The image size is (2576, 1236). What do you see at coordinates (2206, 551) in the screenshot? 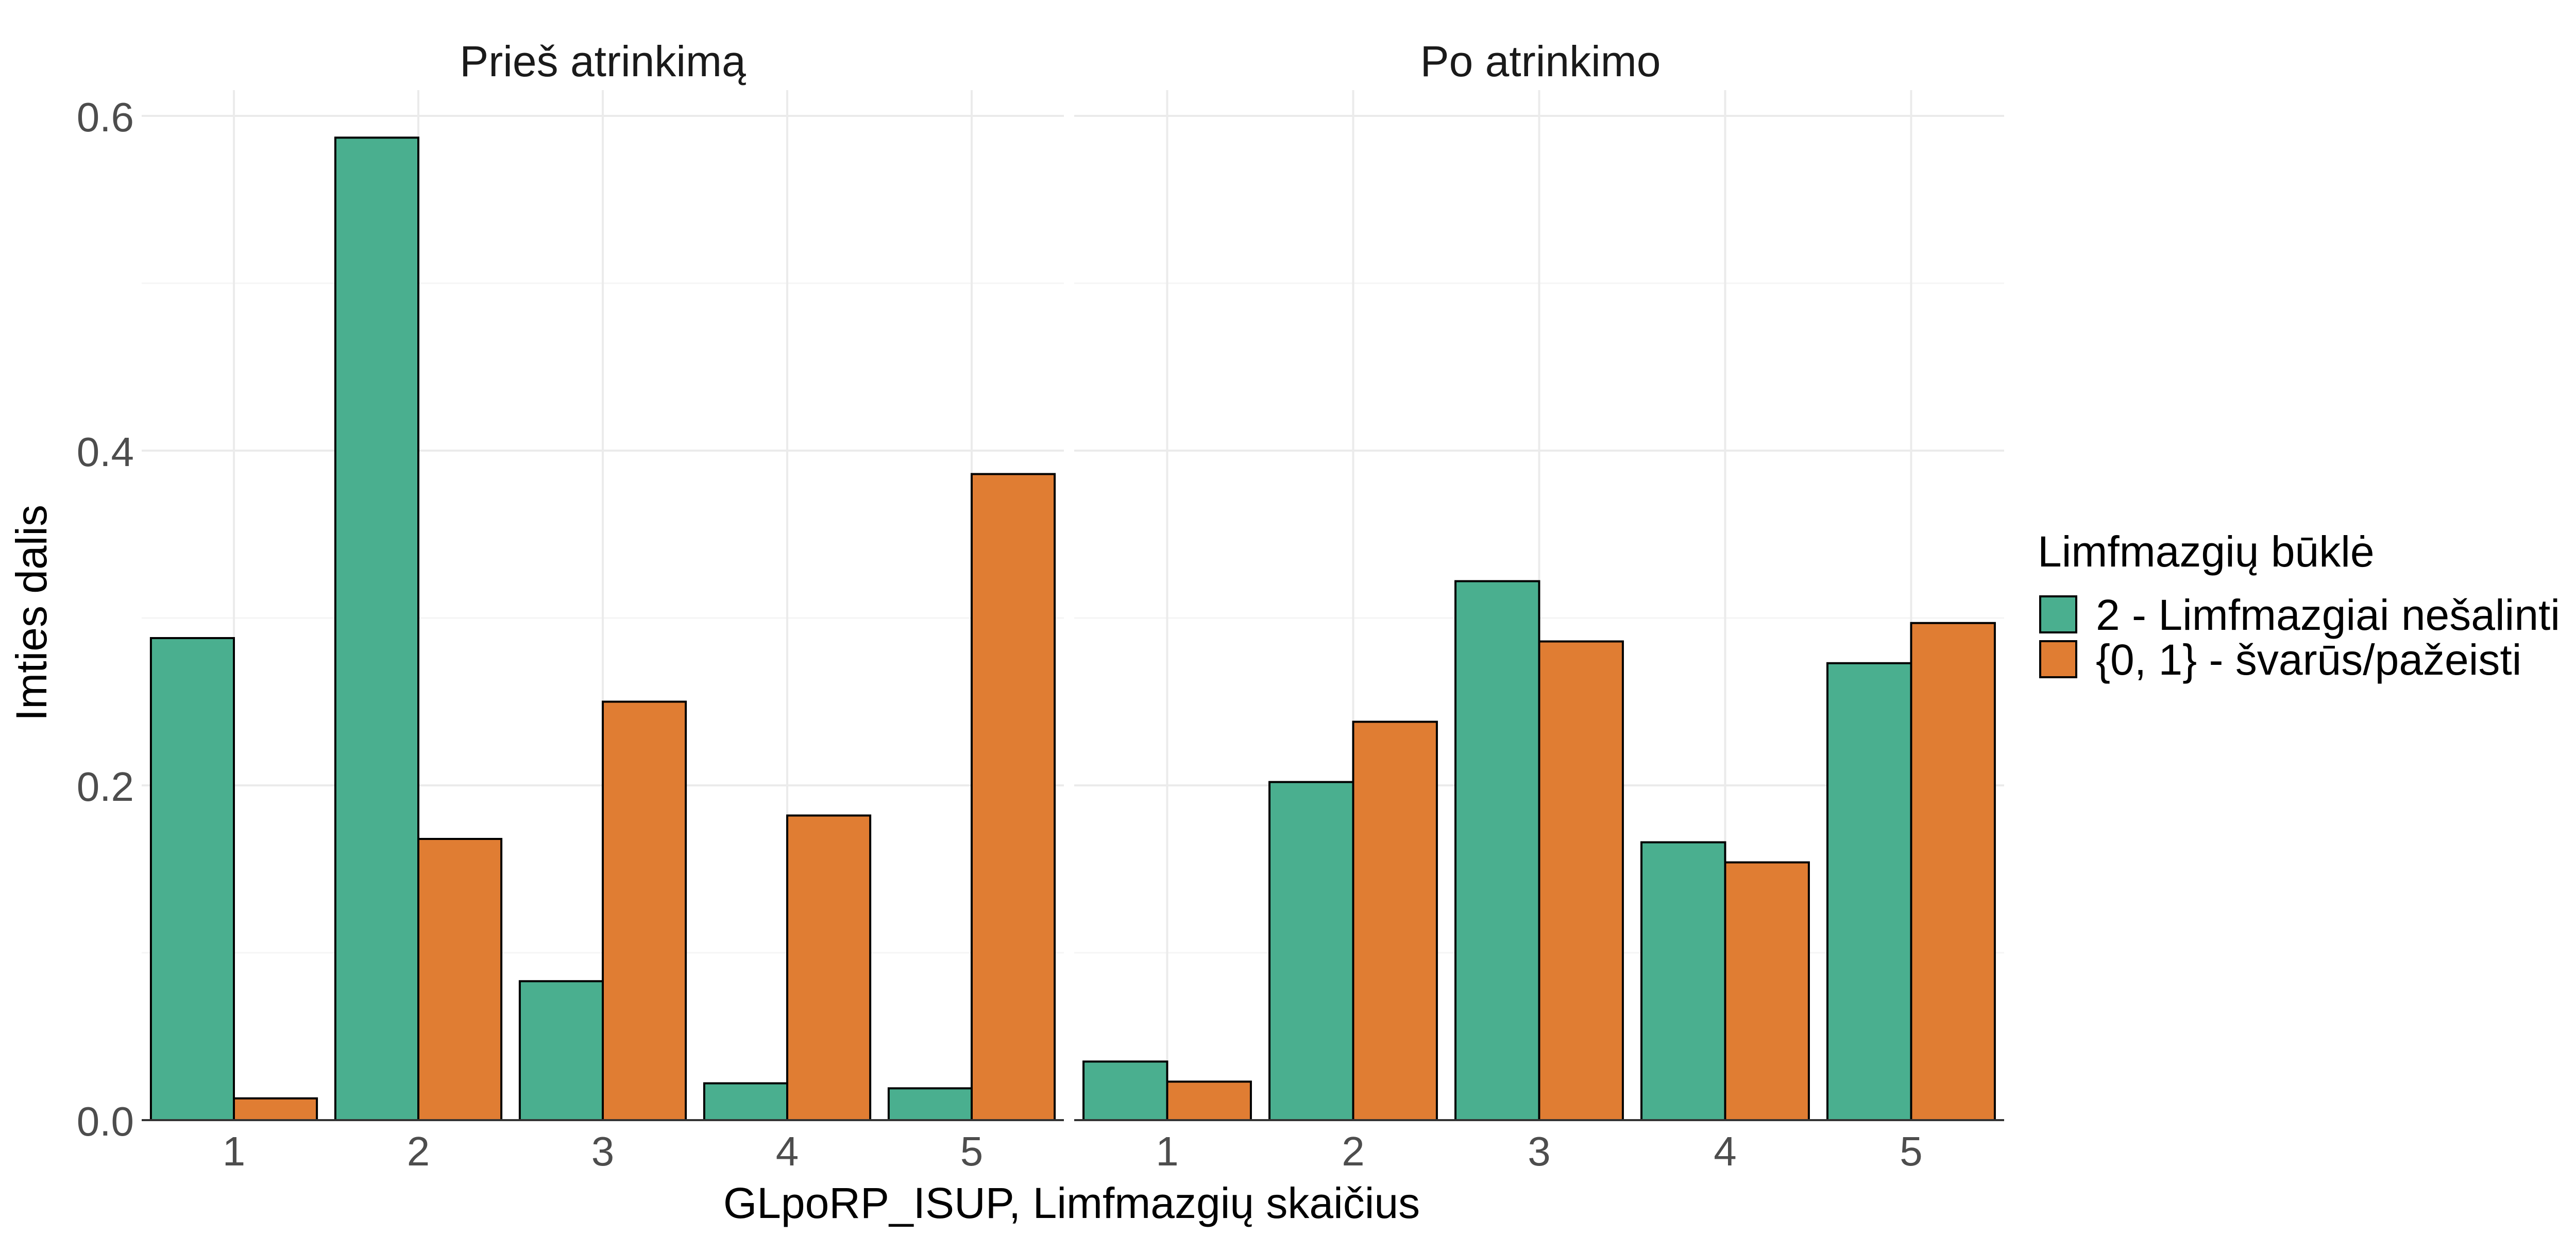
I see `legend-title: Limfmazgių būklė` at bounding box center [2206, 551].